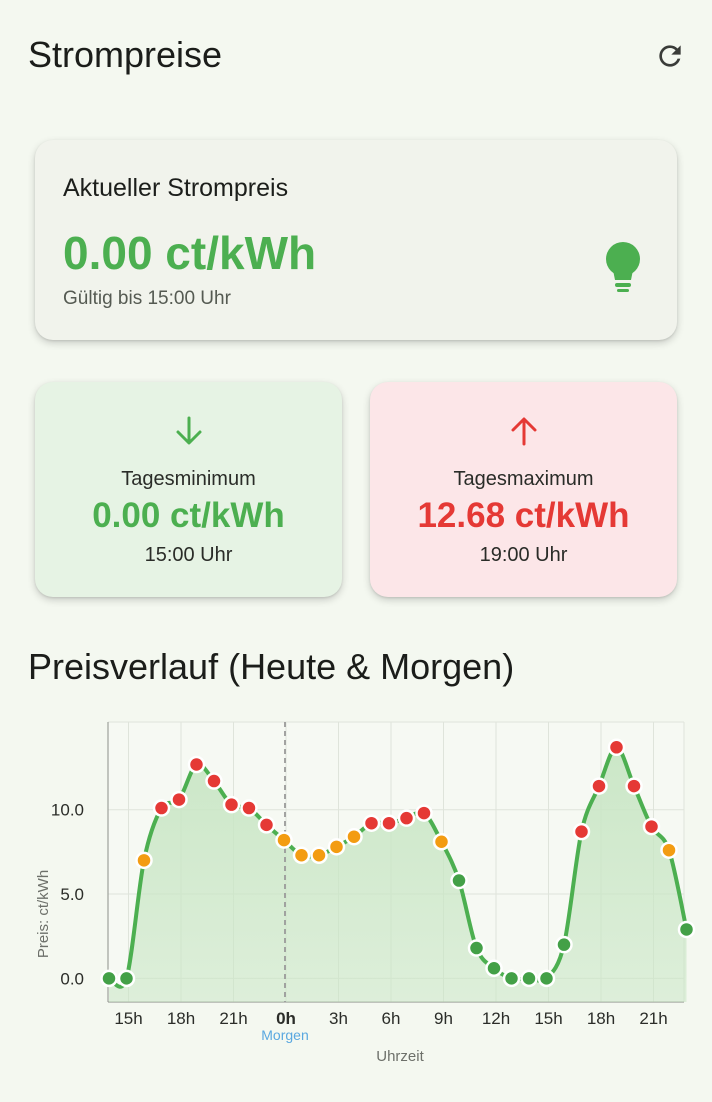 The width and height of the screenshot is (712, 1102). Describe the element at coordinates (391, 1018) in the screenshot. I see `x-tick-label: 6h` at that location.